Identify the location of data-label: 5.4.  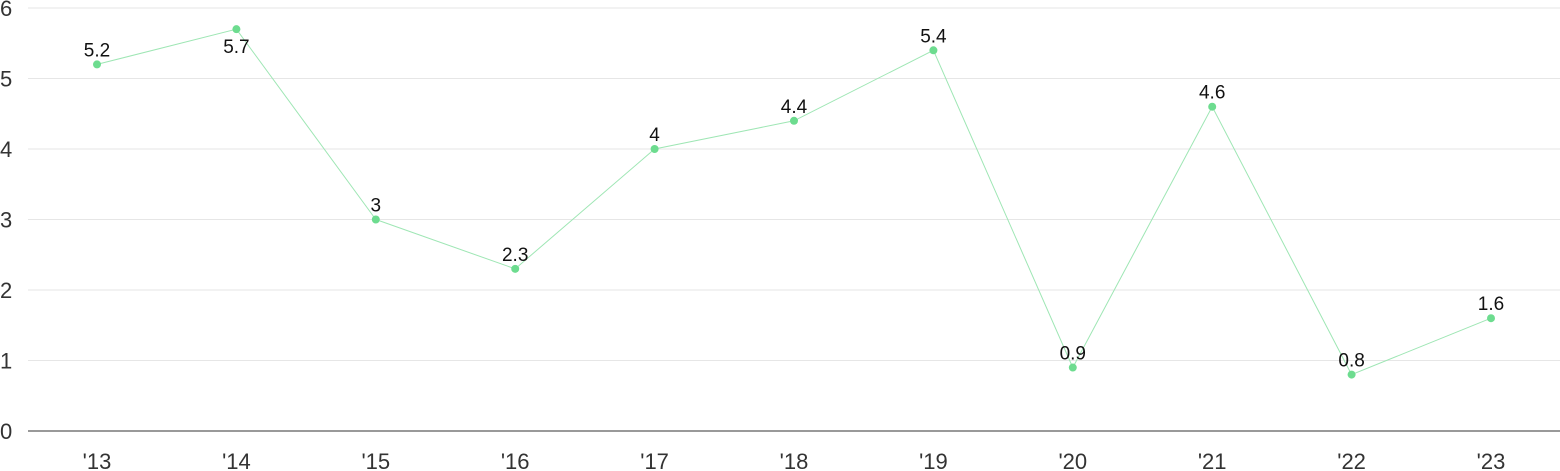
(933, 36).